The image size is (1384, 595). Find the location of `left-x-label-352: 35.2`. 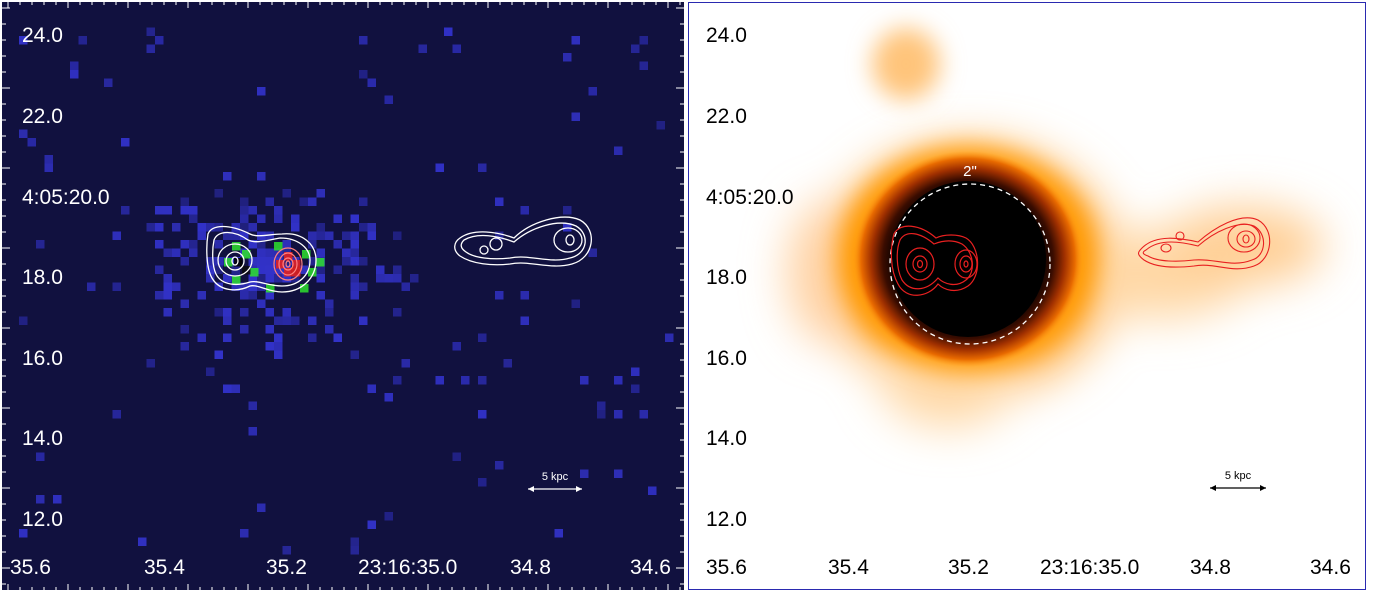

left-x-label-352: 35.2 is located at coordinates (286, 567).